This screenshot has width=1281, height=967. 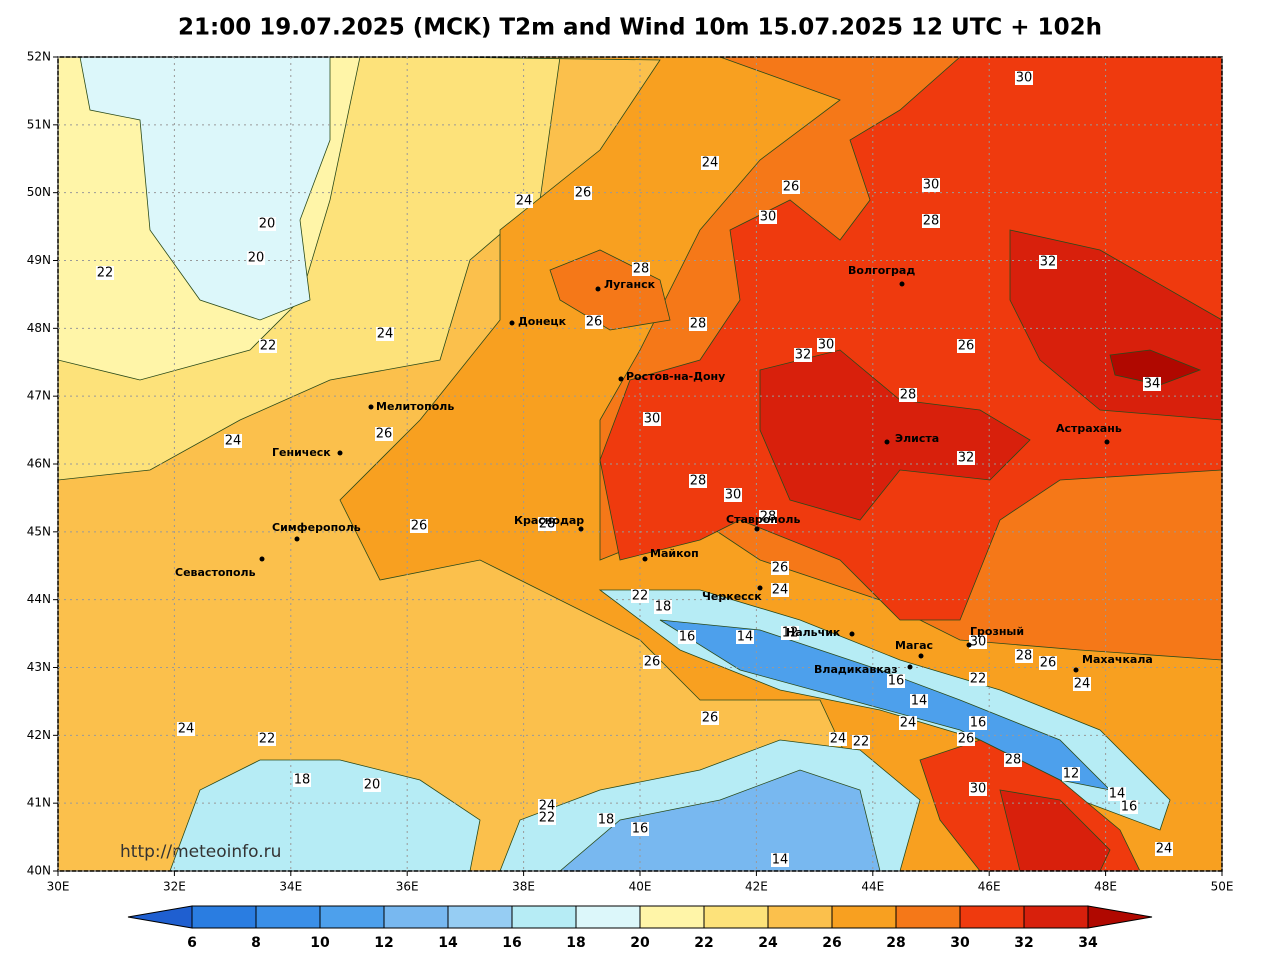 What do you see at coordinates (1048, 262) in the screenshot?
I see `contour-label: 32` at bounding box center [1048, 262].